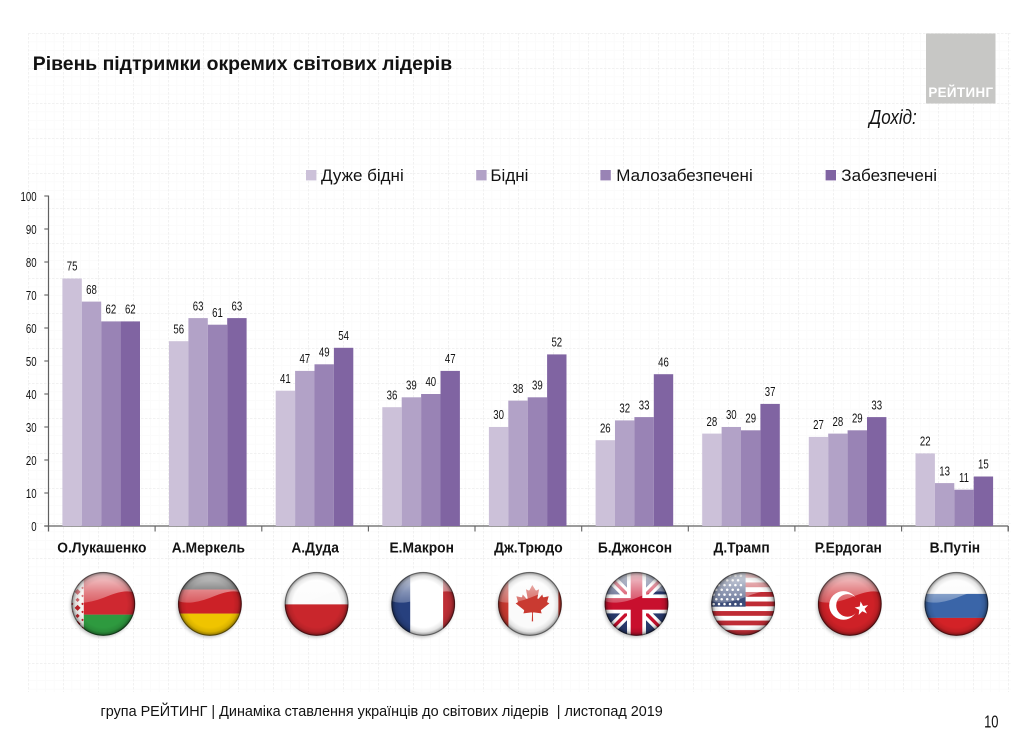 The width and height of the screenshot is (1024, 732). What do you see at coordinates (31, 297) in the screenshot?
I see `svg-text: 70` at bounding box center [31, 297].